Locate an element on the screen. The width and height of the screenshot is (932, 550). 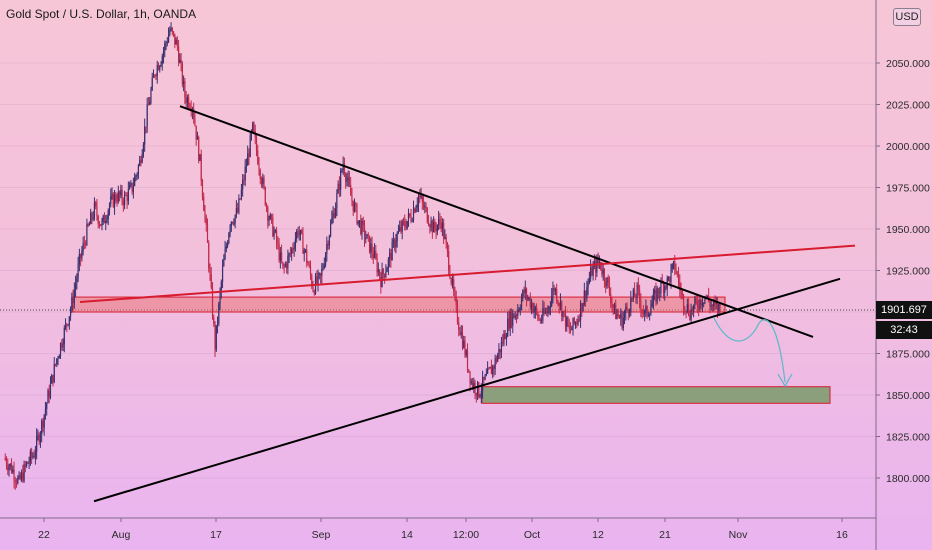
currency-badge: USD is located at coordinates (907, 17).